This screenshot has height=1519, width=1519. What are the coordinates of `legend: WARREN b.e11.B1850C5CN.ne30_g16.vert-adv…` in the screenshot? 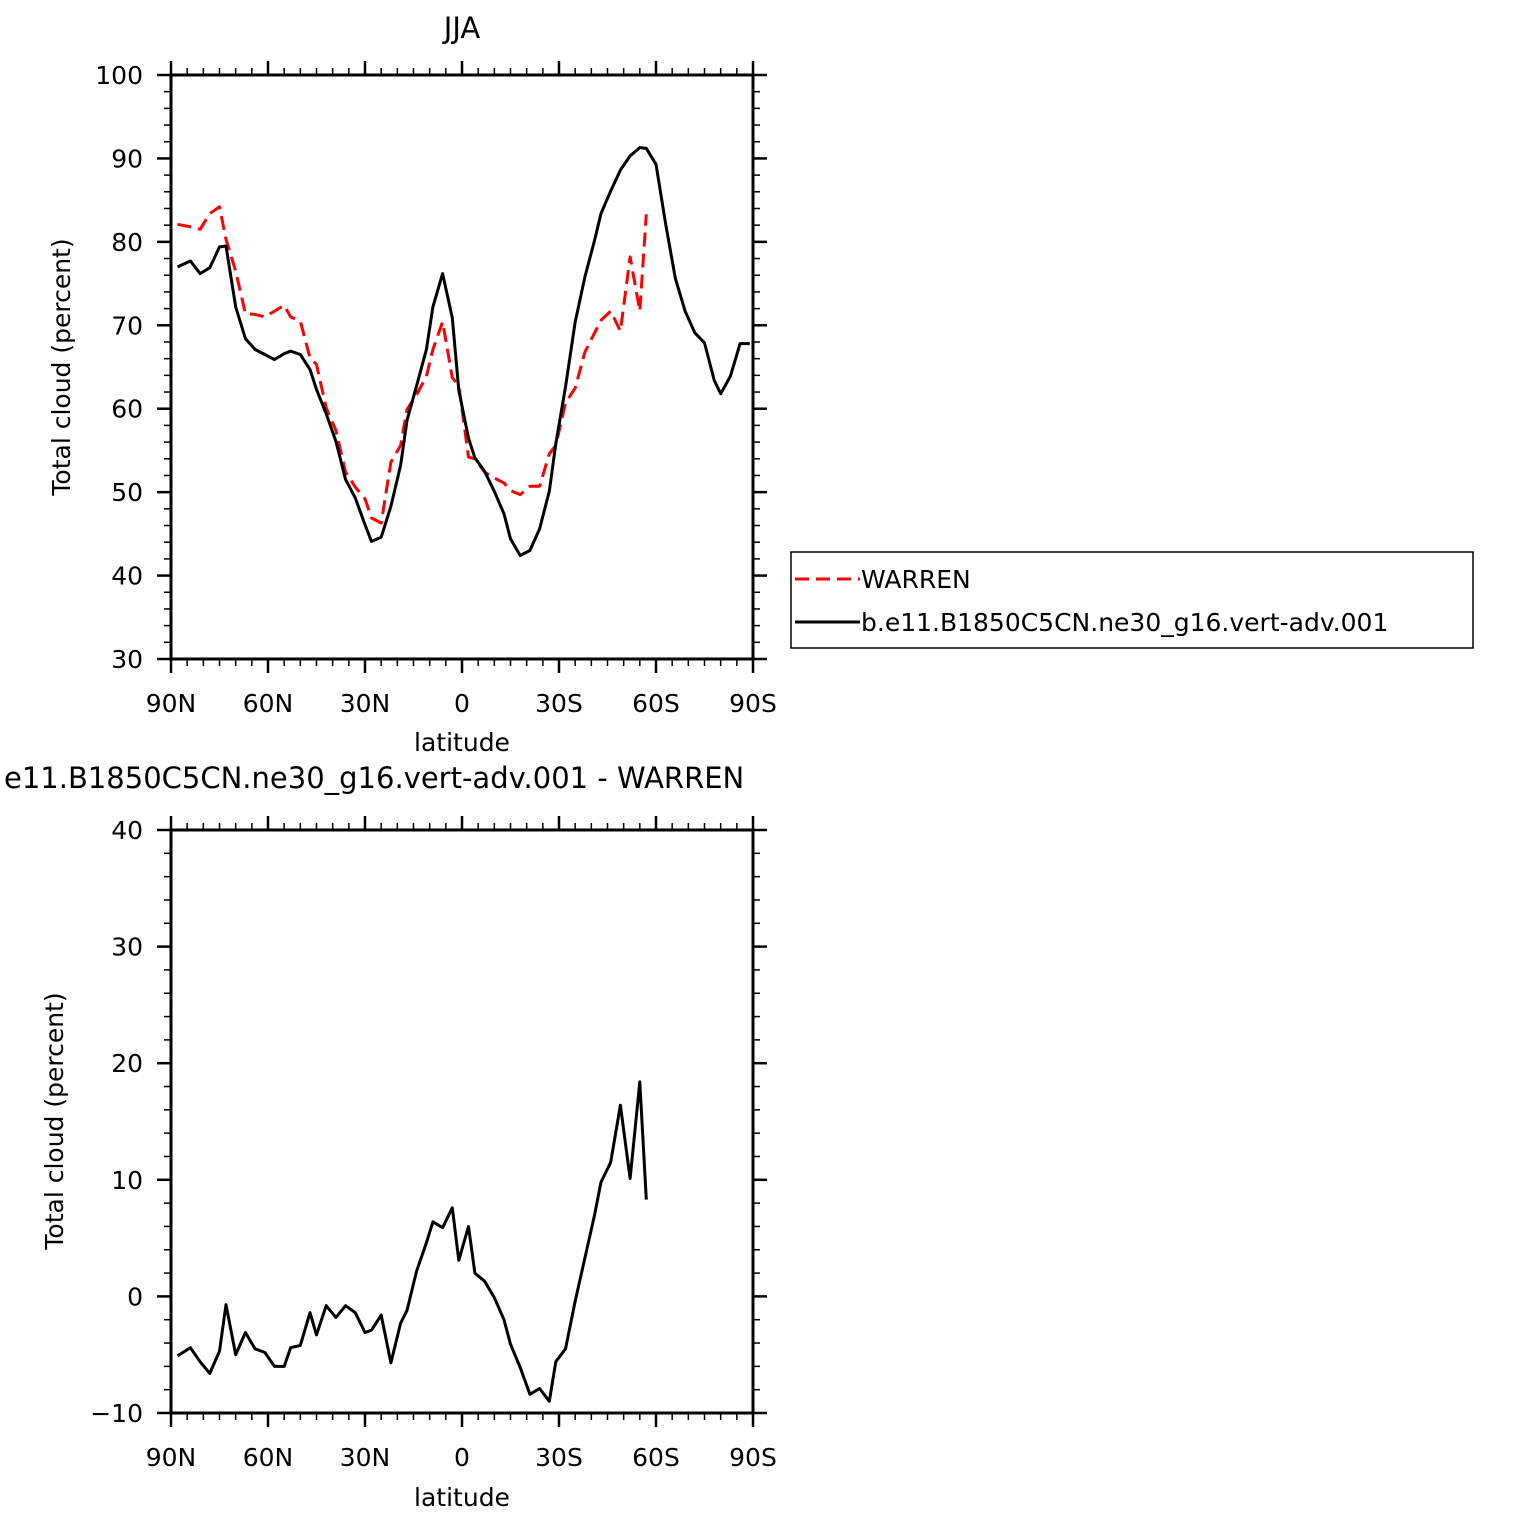 It's located at (1132, 600).